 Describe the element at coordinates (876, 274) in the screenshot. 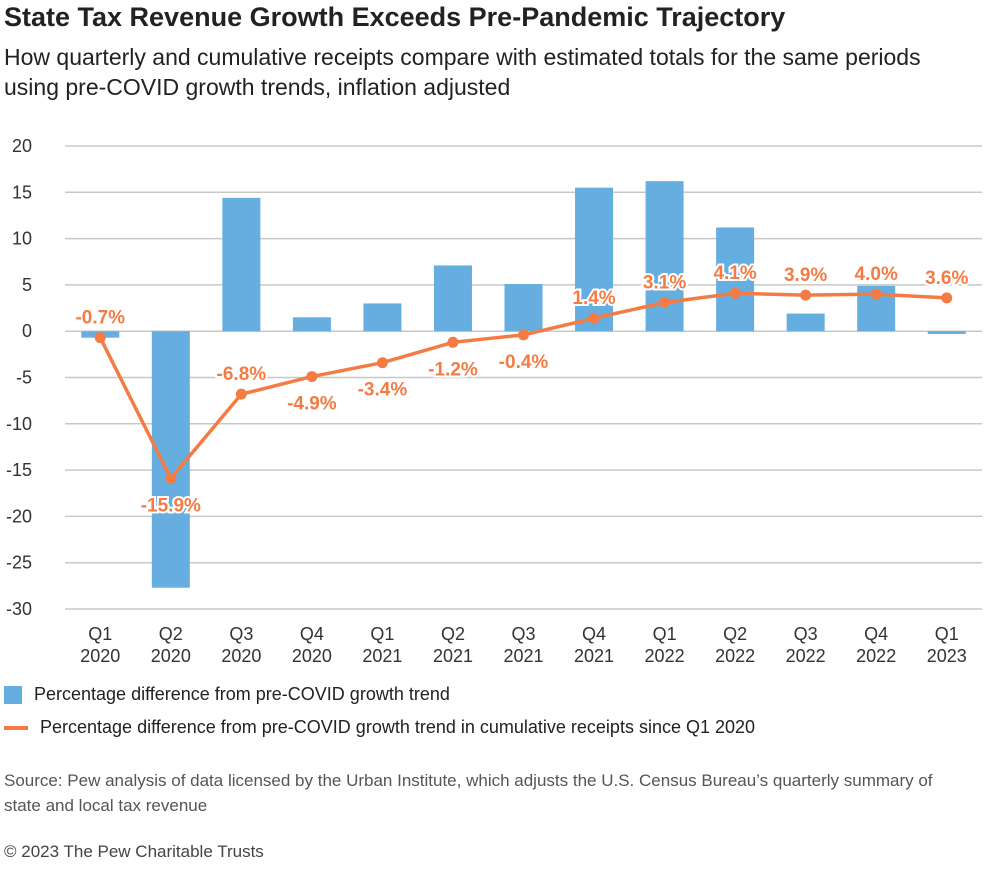

I see `data-label: 4.0%` at that location.